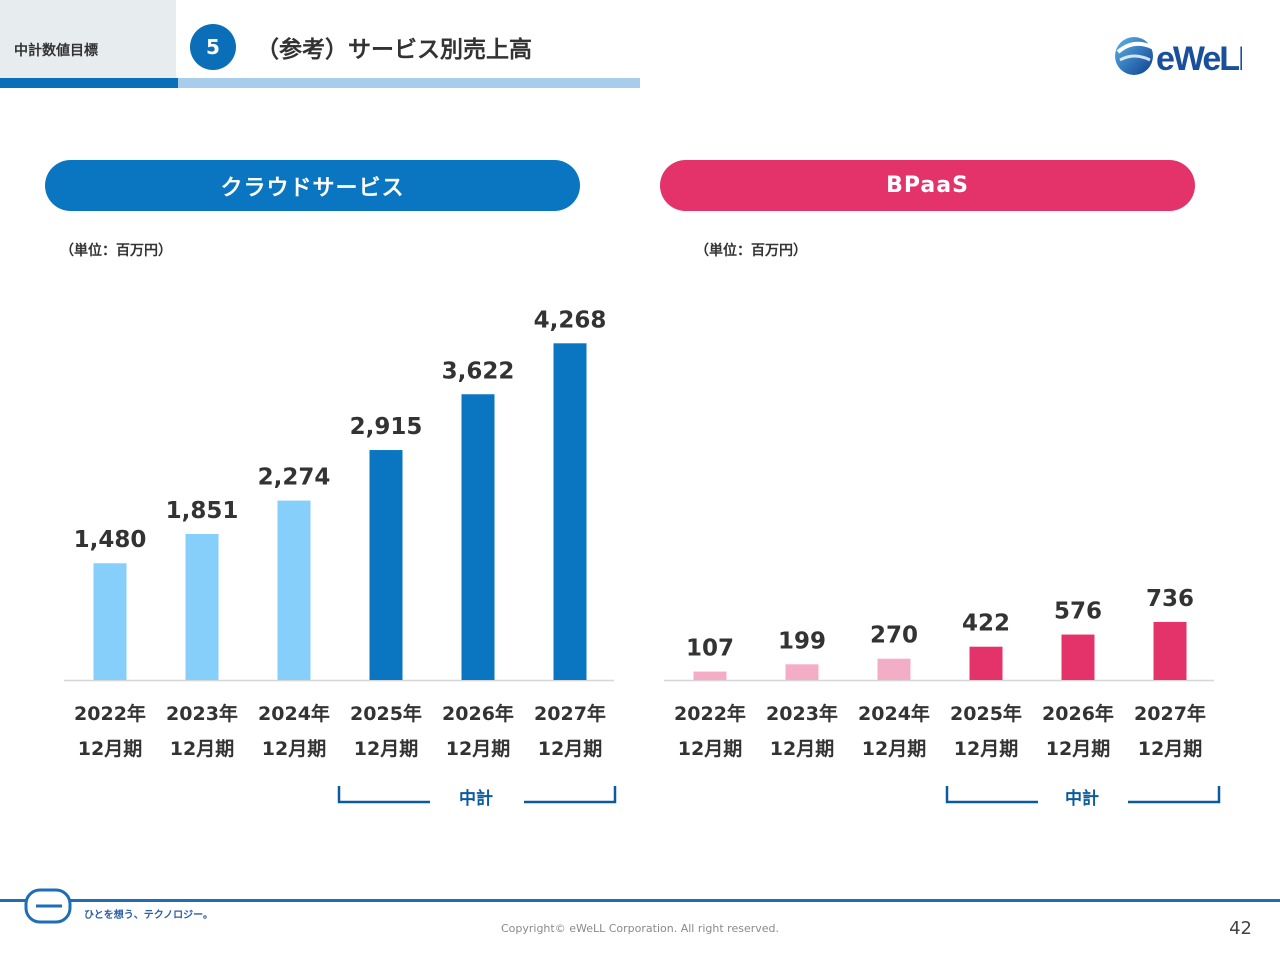 This screenshot has width=1280, height=960. I want to click on bpaas-value-label: 270, so click(894, 636).